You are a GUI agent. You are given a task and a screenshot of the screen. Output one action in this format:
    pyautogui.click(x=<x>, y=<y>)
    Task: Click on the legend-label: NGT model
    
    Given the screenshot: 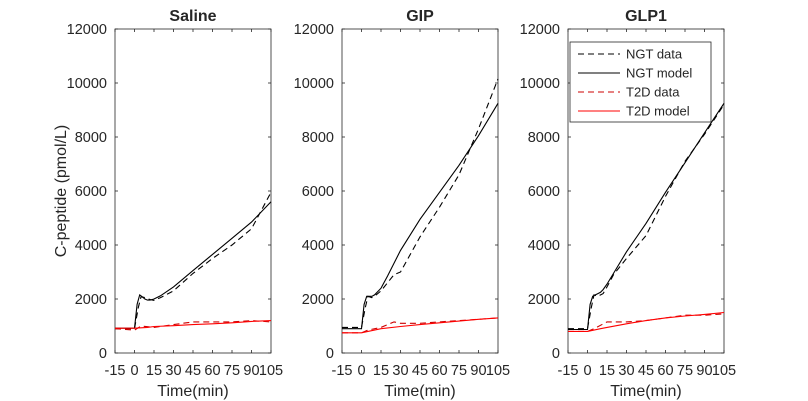 What is the action you would take?
    pyautogui.click(x=659, y=73)
    